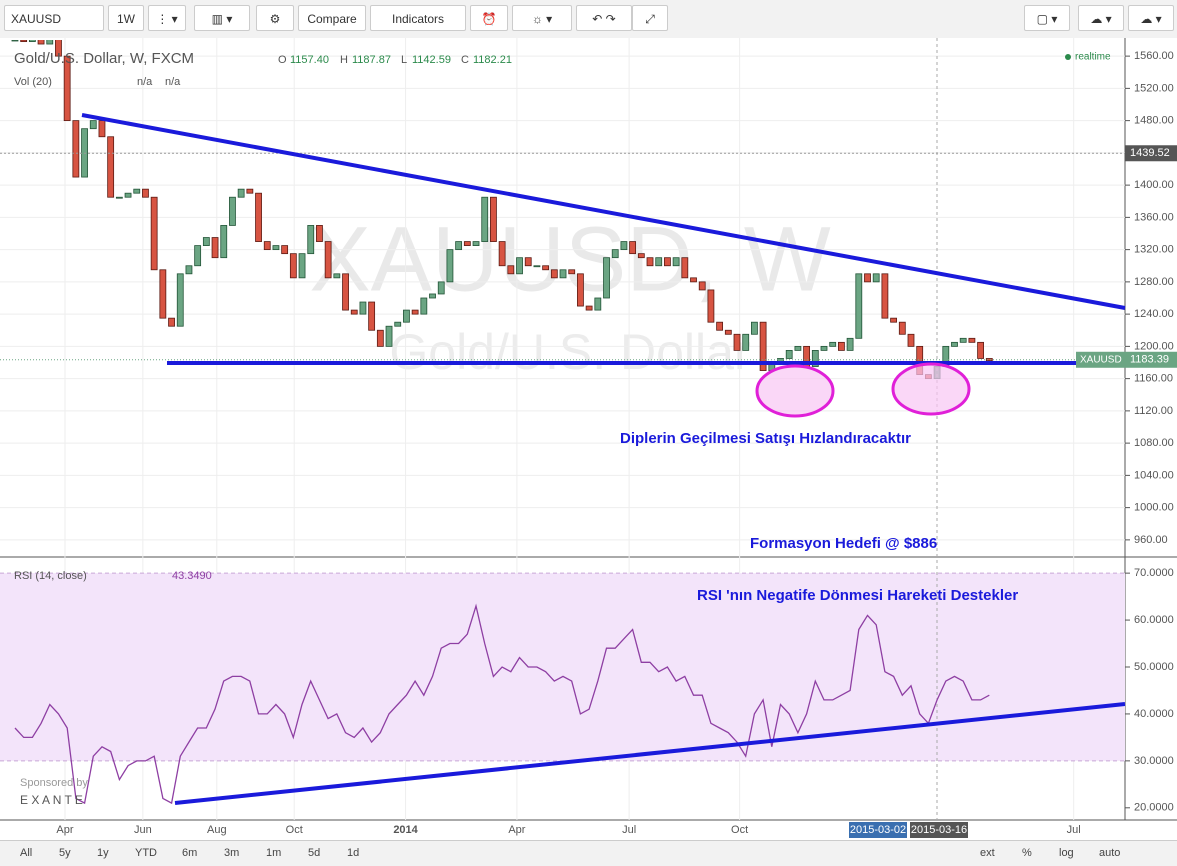  What do you see at coordinates (190, 853) in the screenshot?
I see `range-button: 6m` at bounding box center [190, 853].